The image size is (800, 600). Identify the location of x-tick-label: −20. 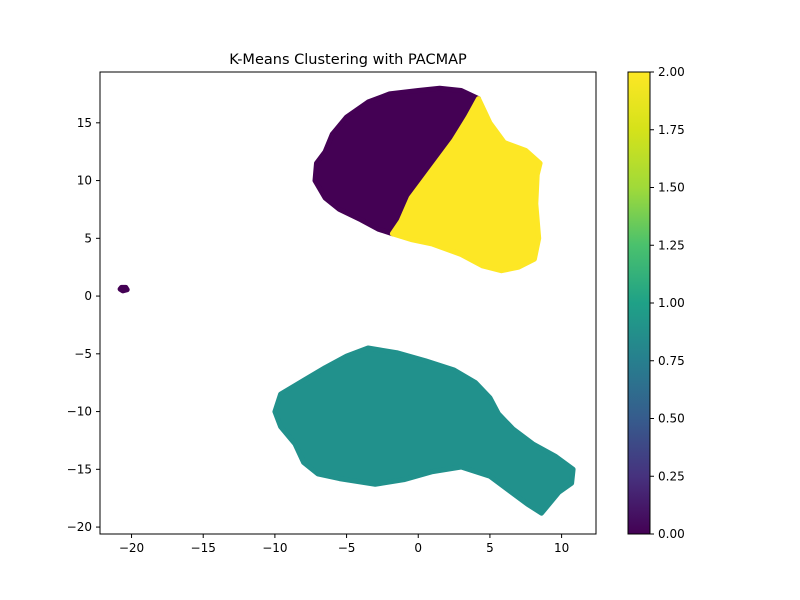
(131, 548).